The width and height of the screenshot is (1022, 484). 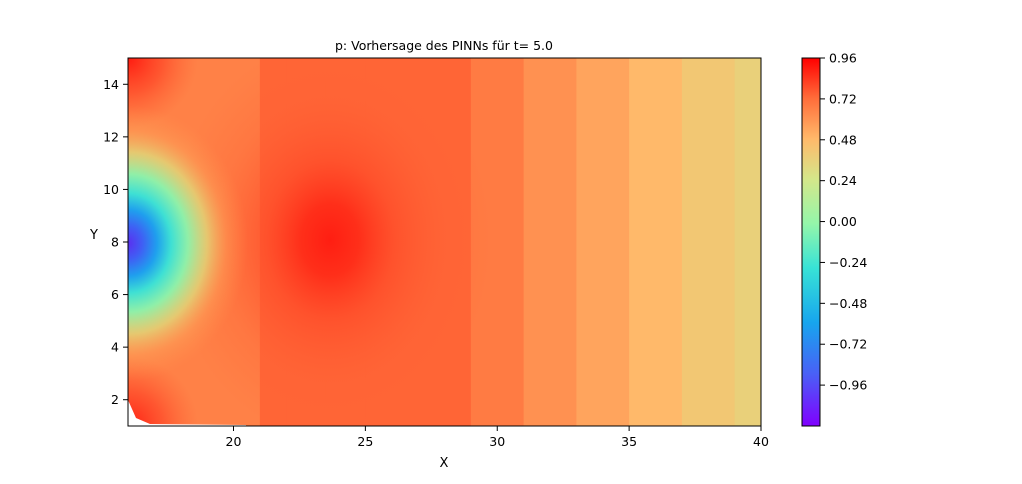 What do you see at coordinates (848, 344) in the screenshot?
I see `colorbar-tick-label: −0.72` at bounding box center [848, 344].